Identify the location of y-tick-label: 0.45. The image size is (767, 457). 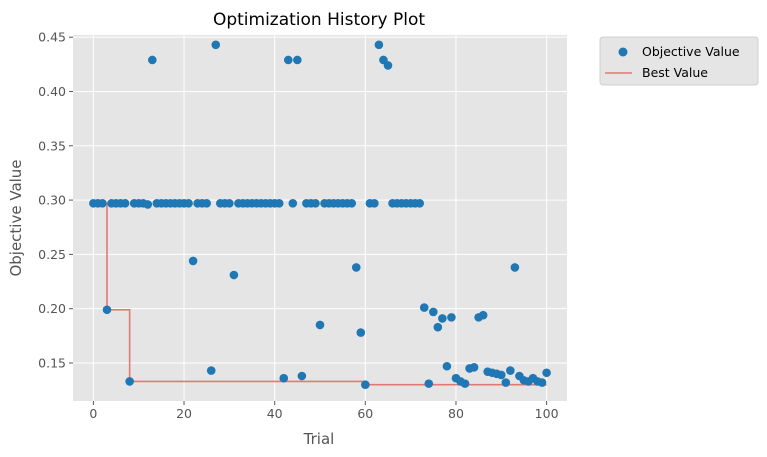
(52, 37).